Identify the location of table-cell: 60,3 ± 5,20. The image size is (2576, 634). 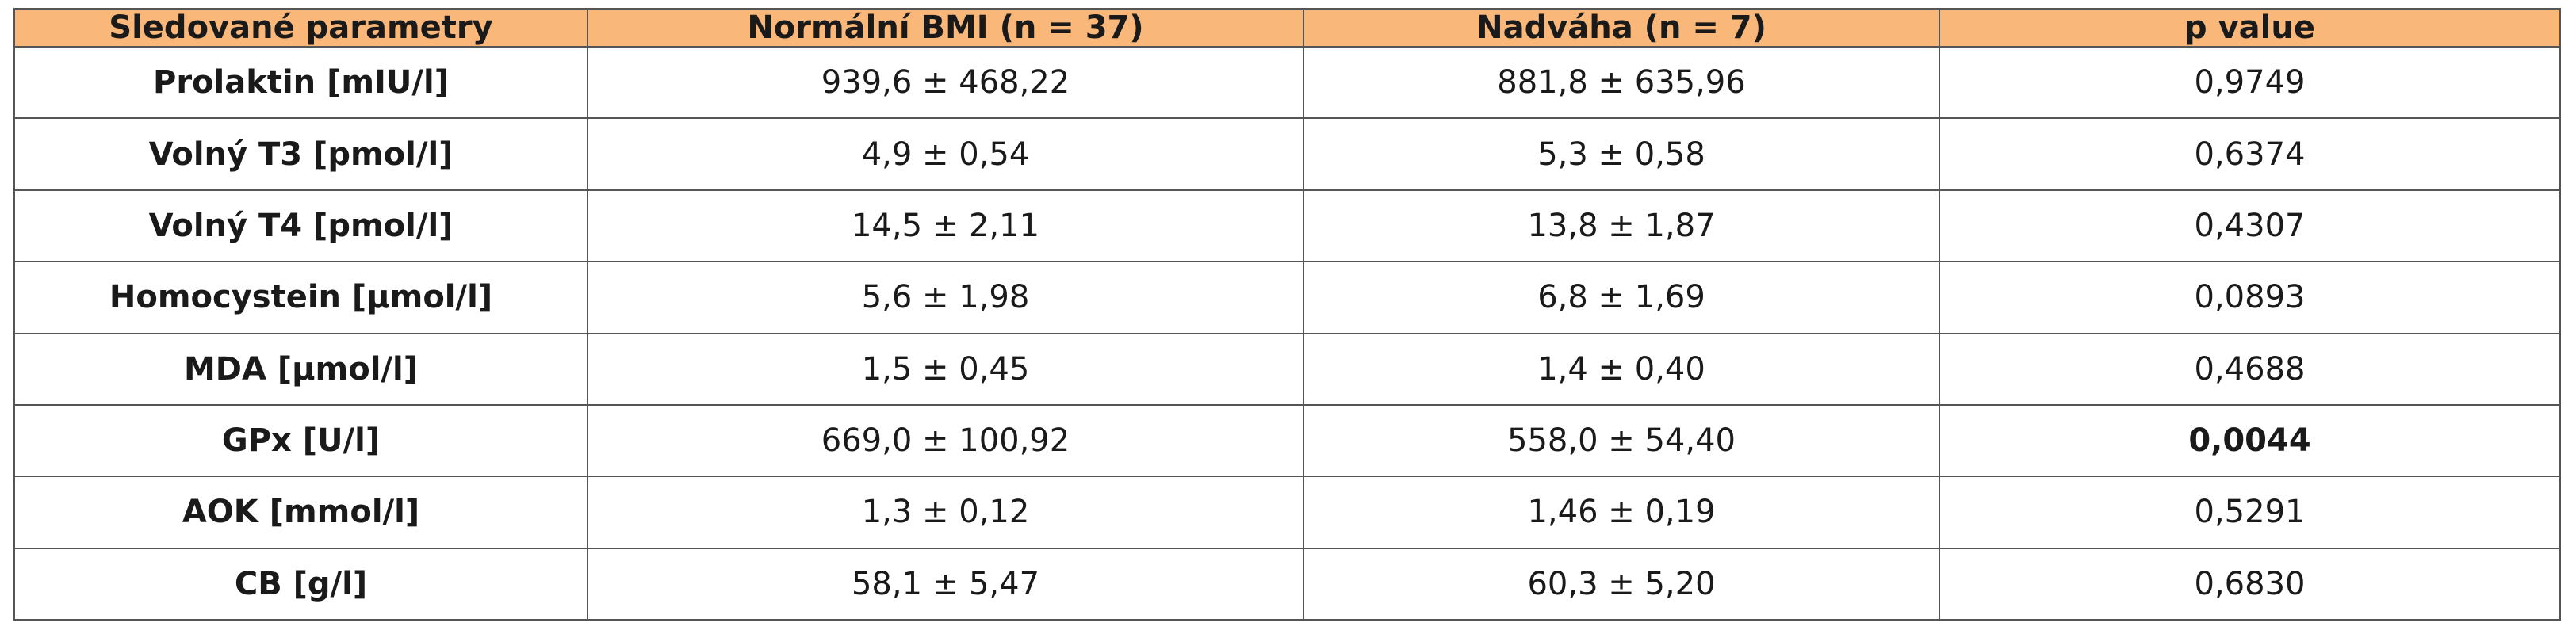
(1621, 584).